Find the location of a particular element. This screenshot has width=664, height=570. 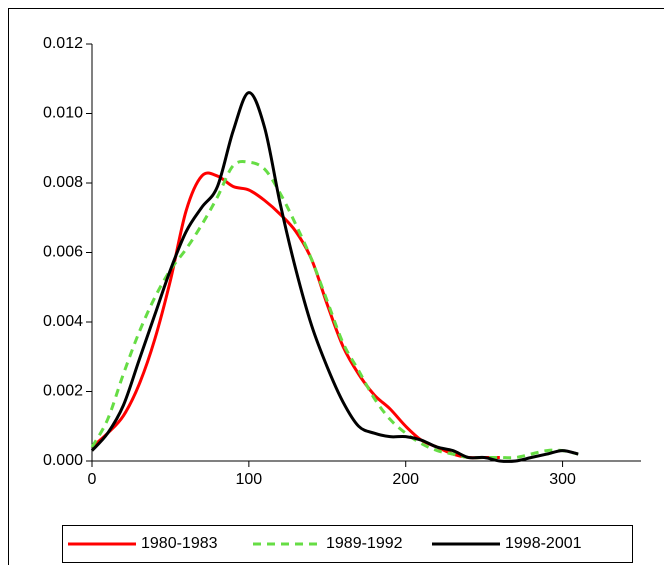

y-tick-label: 0.002 is located at coordinates (63, 391).